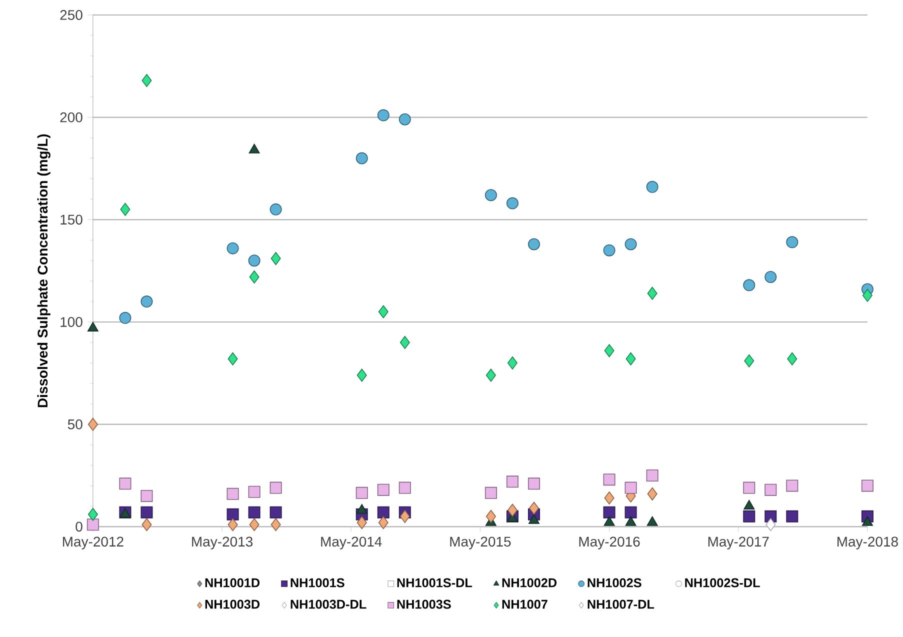  What do you see at coordinates (328, 604) in the screenshot?
I see `legend-label: NH1003D-DL` at bounding box center [328, 604].